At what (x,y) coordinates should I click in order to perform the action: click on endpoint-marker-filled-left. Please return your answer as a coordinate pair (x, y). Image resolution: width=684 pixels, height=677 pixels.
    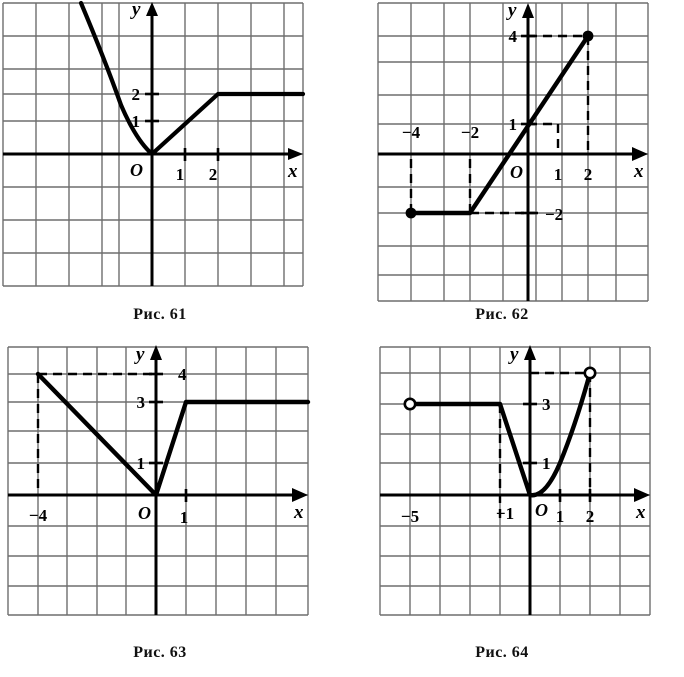
    Looking at the image, I should click on (411, 213).